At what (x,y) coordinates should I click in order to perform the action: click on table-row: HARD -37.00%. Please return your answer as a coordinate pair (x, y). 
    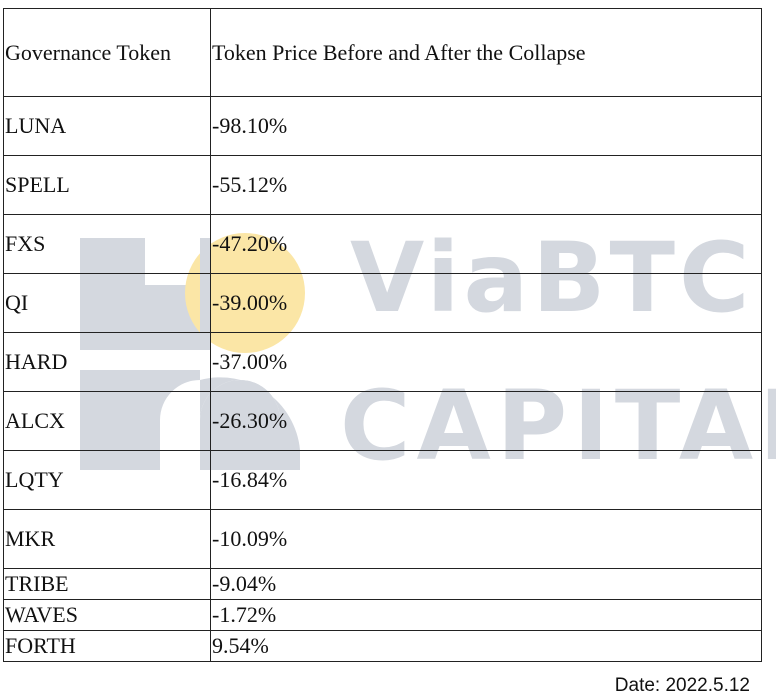
    Looking at the image, I should click on (382, 362).